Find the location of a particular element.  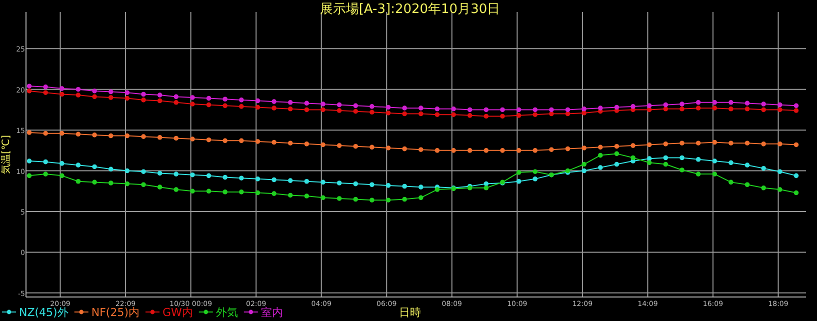

x-axis-title: 日時 is located at coordinates (410, 312).